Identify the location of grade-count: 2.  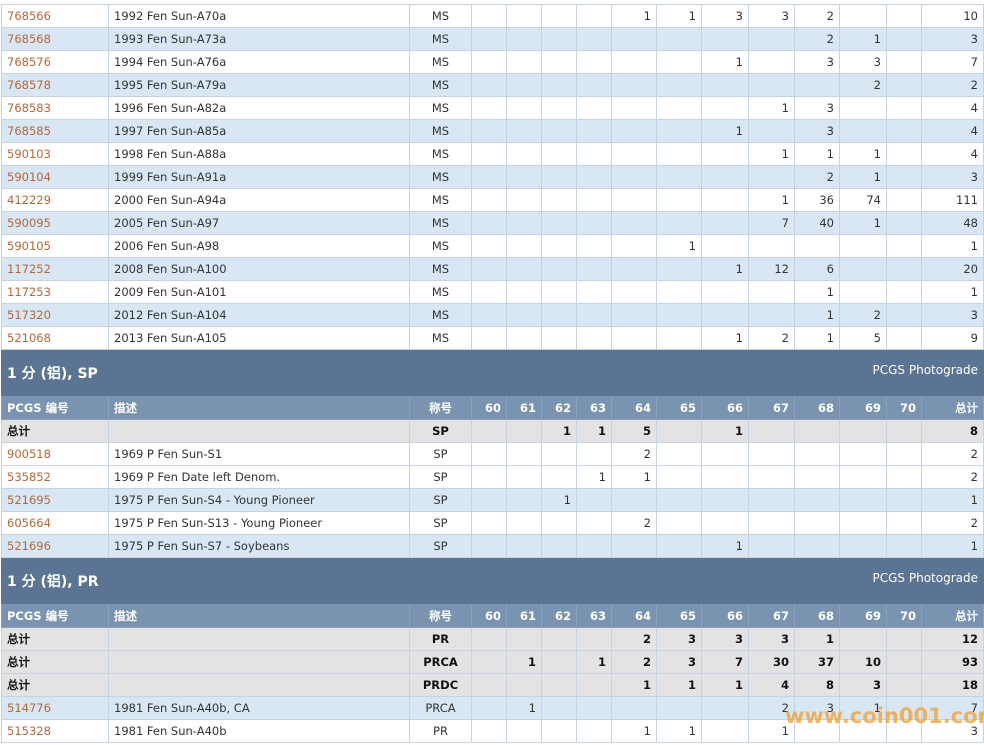
(771, 708).